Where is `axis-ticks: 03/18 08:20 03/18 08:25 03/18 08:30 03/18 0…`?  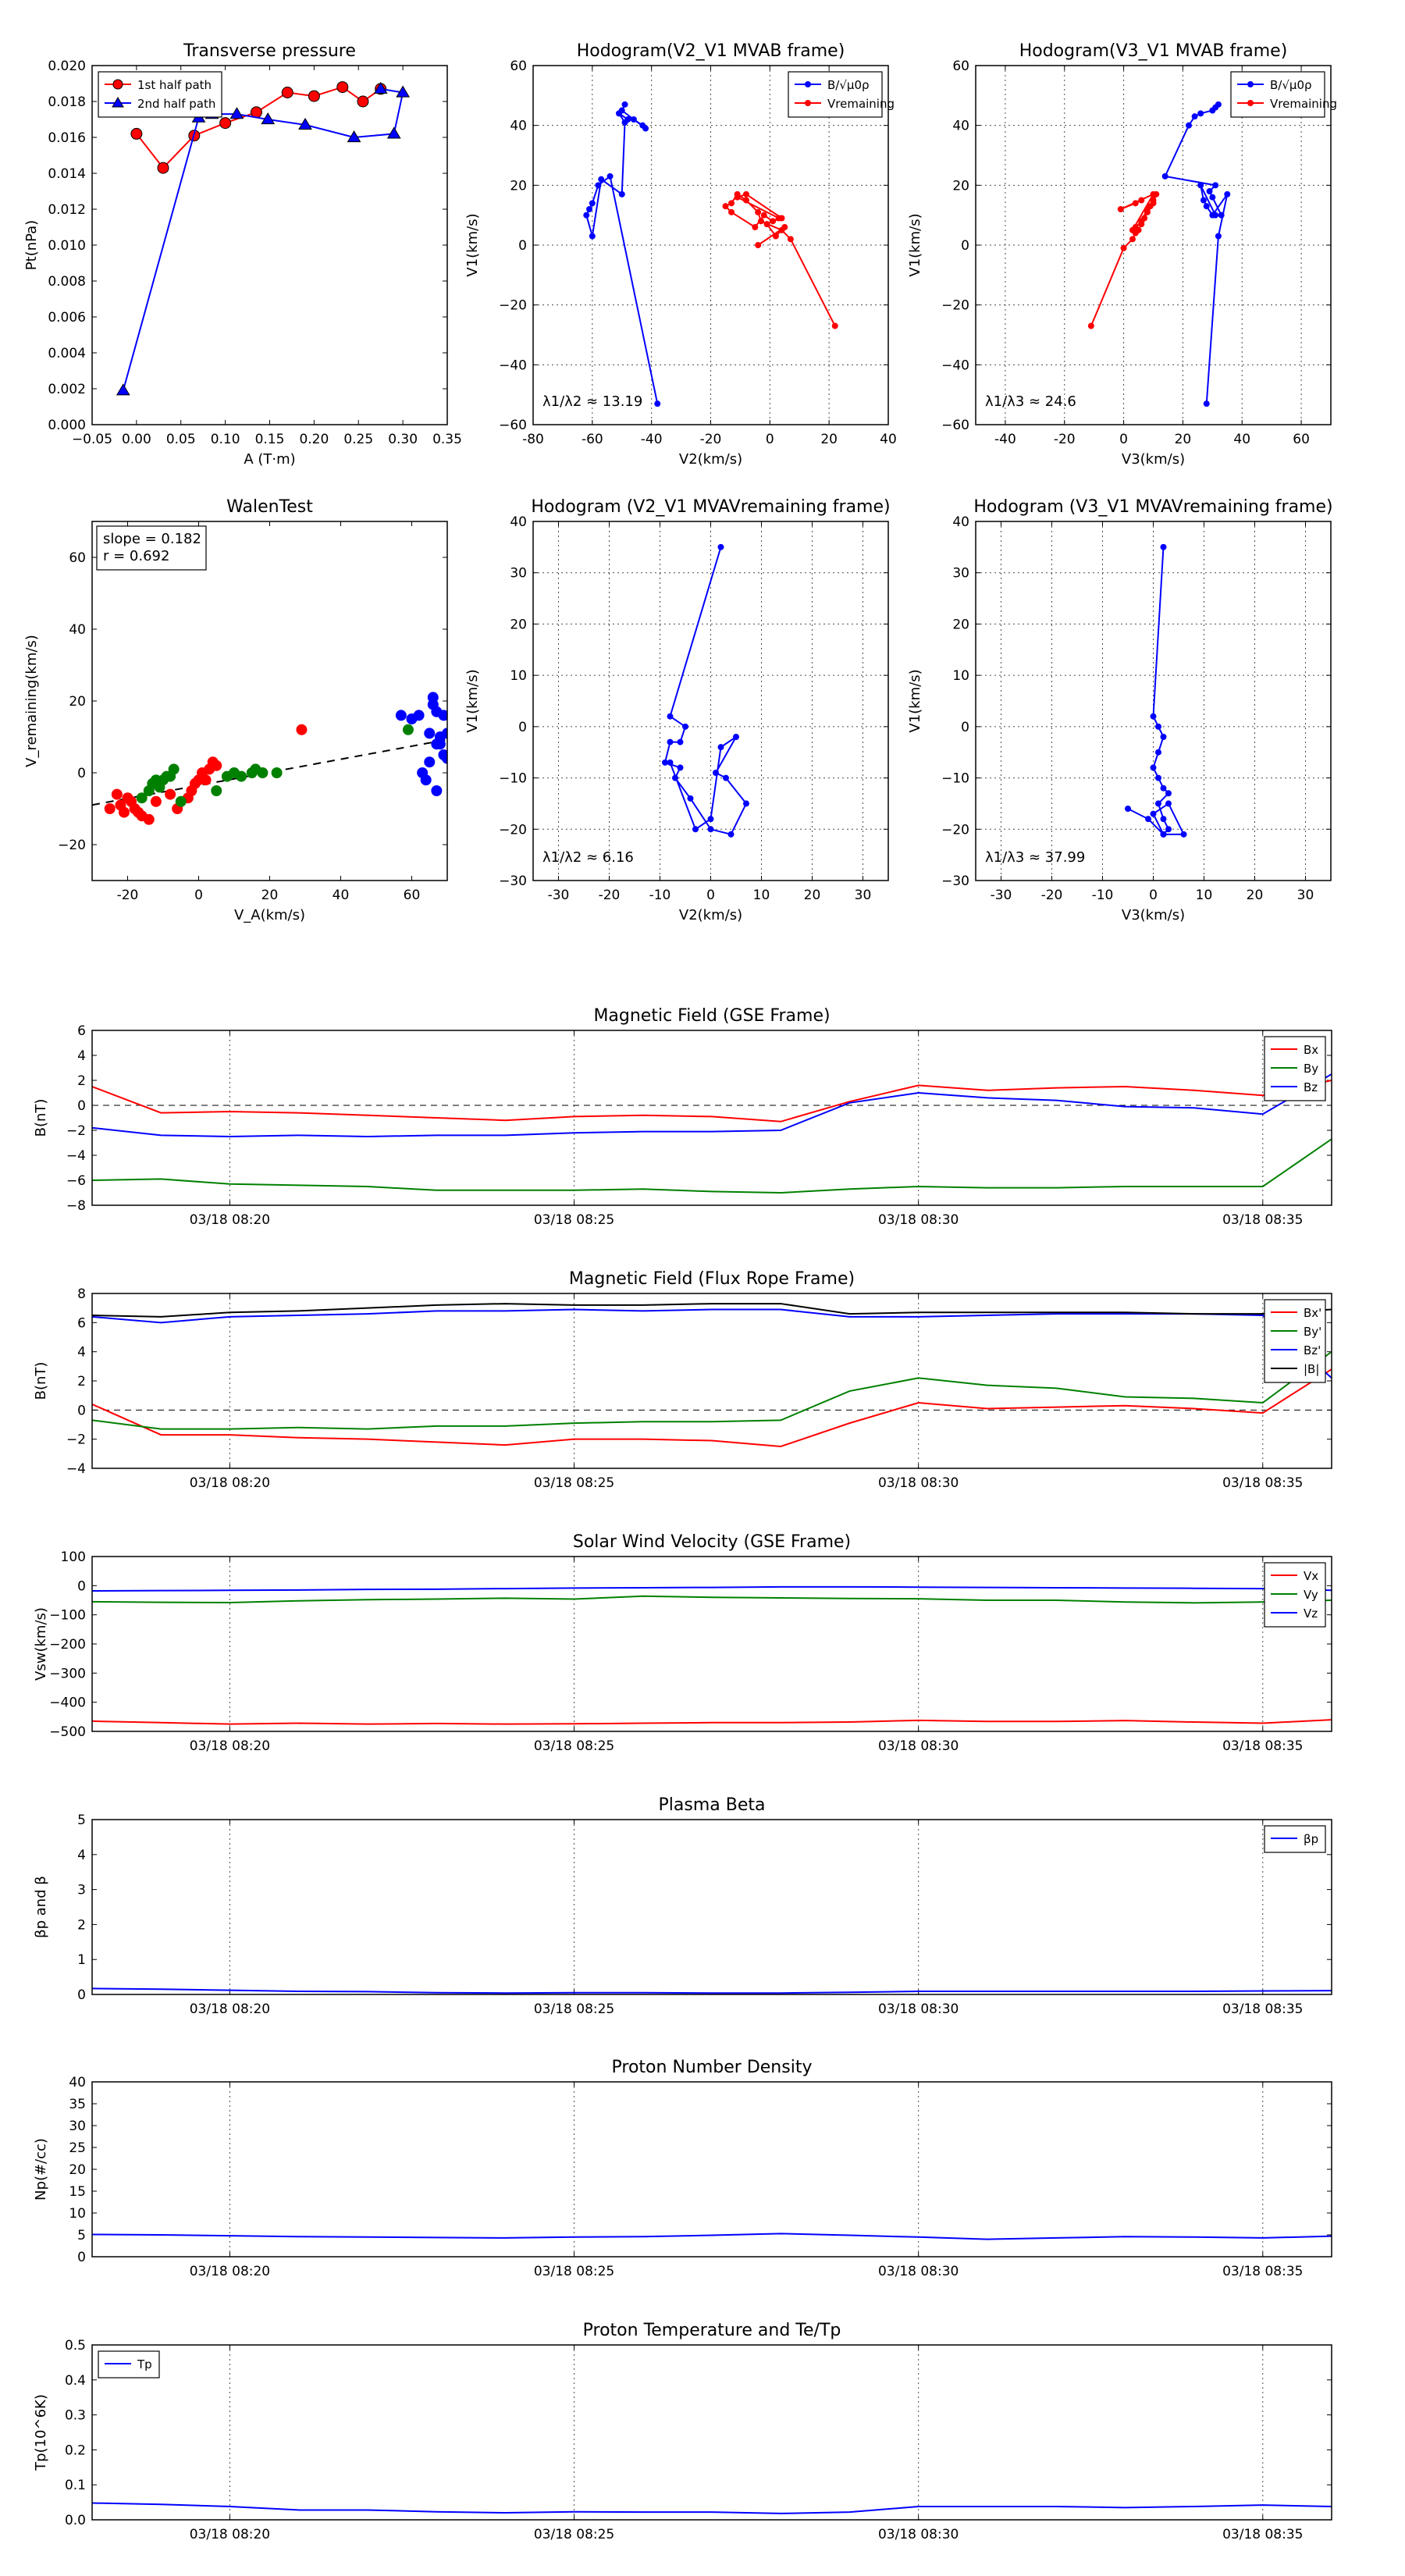 axis-ticks: 03/18 08:20 03/18 08:25 03/18 08:30 03/18 0… is located at coordinates (699, 1388).